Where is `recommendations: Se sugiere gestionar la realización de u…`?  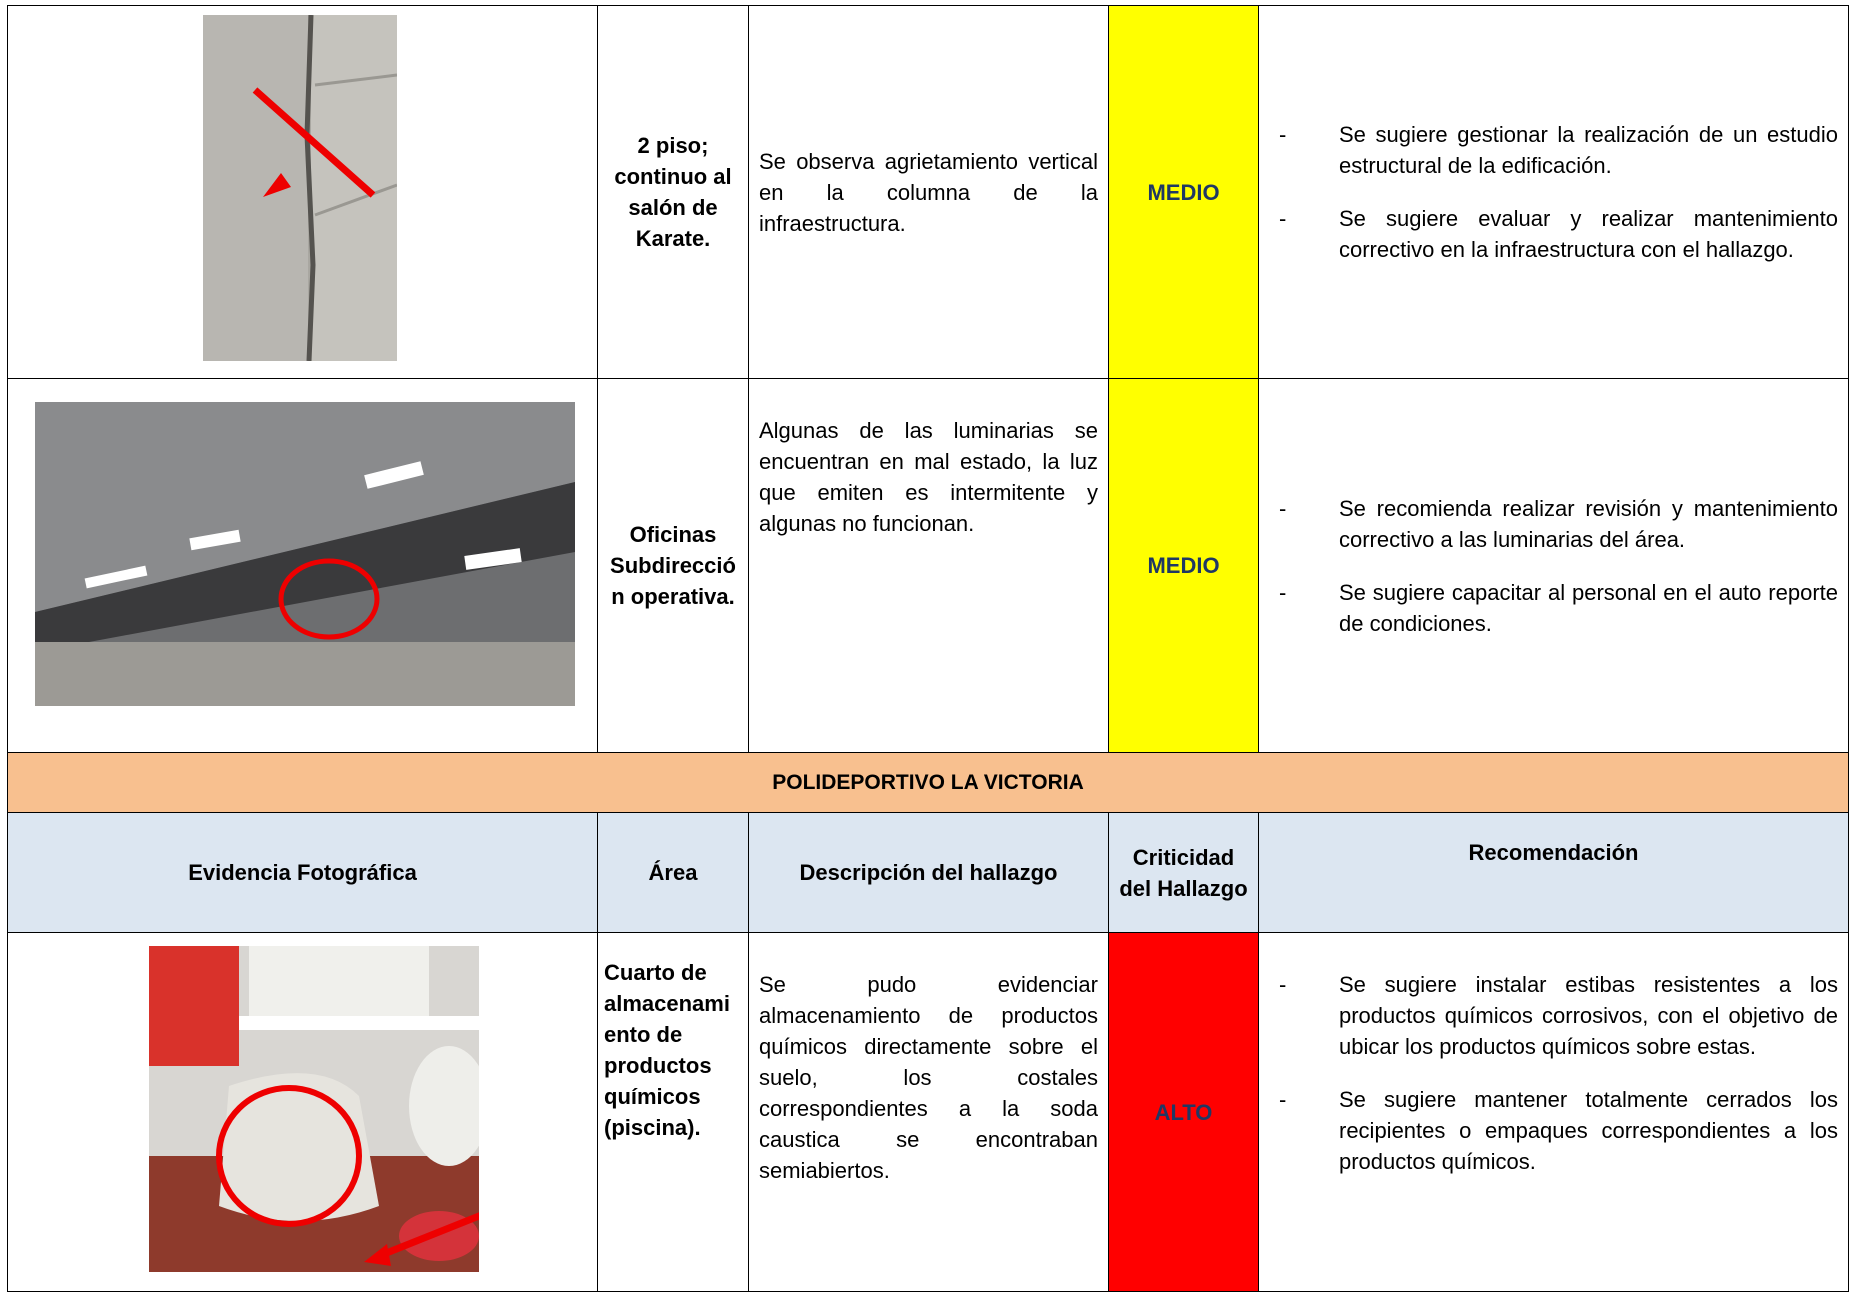
recommendations: Se sugiere gestionar la realización de u… is located at coordinates (1553, 192).